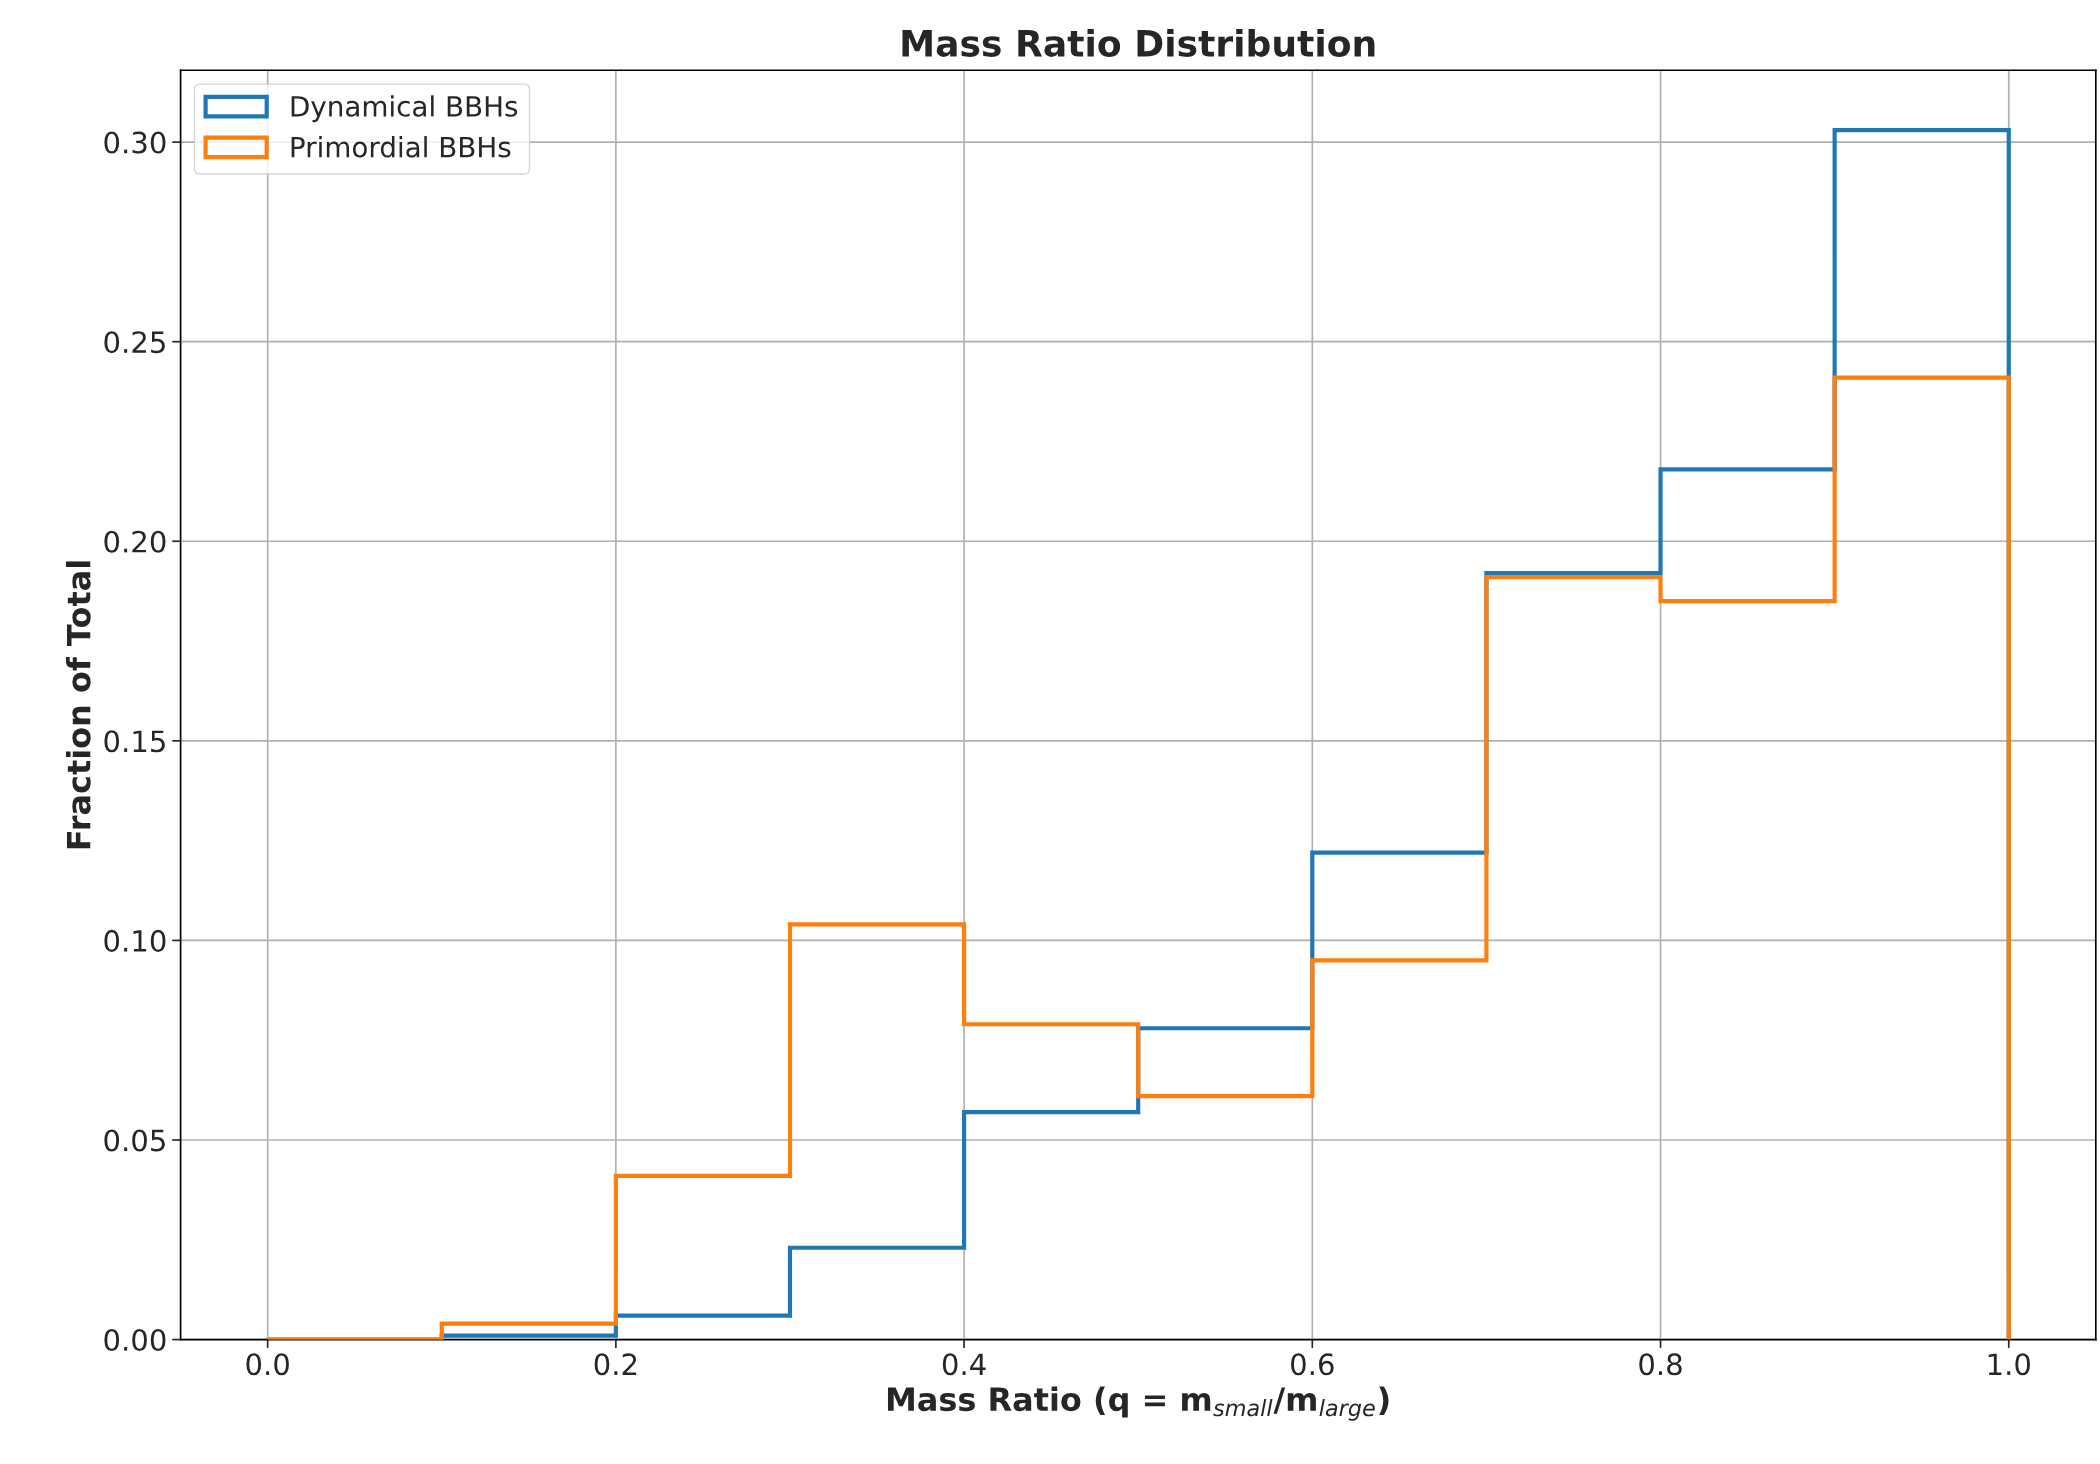 Image resolution: width=2100 pixels, height=1464 pixels. What do you see at coordinates (1138, 42) in the screenshot?
I see `chart-title: Mass Ratio Distribution` at bounding box center [1138, 42].